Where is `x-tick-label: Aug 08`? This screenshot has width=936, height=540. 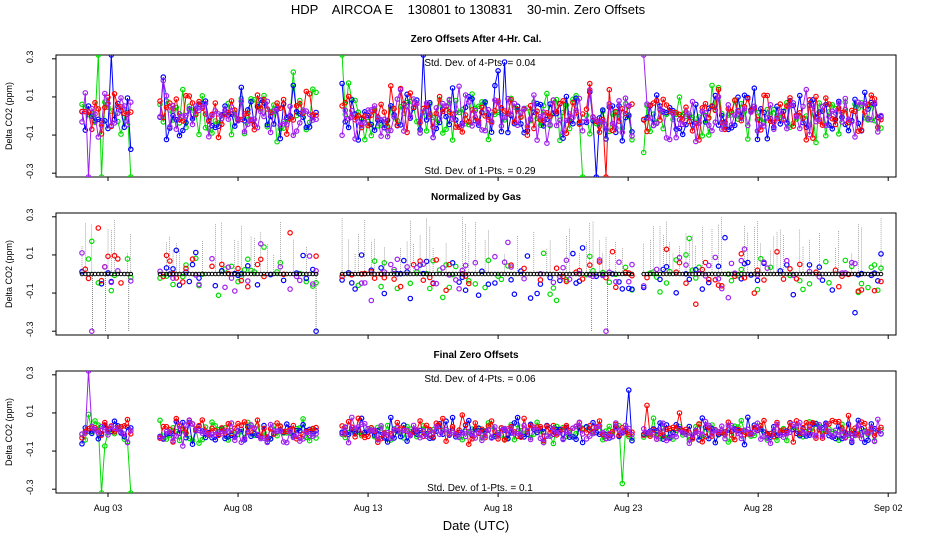
x-tick-label: Aug 08 is located at coordinates (238, 508).